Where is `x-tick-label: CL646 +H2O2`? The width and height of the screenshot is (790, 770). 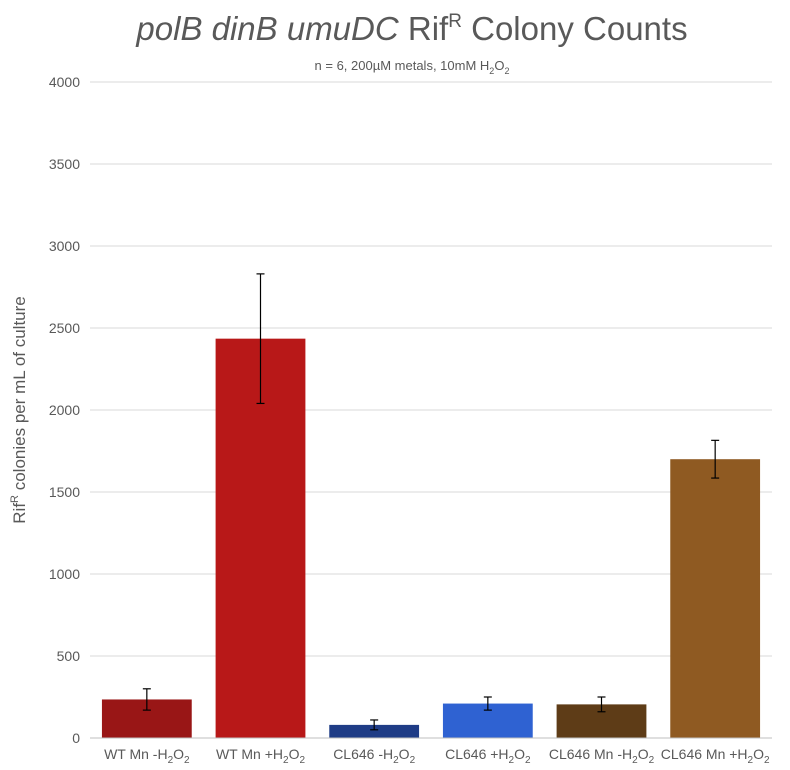 x-tick-label: CL646 +H2O2 is located at coordinates (488, 756).